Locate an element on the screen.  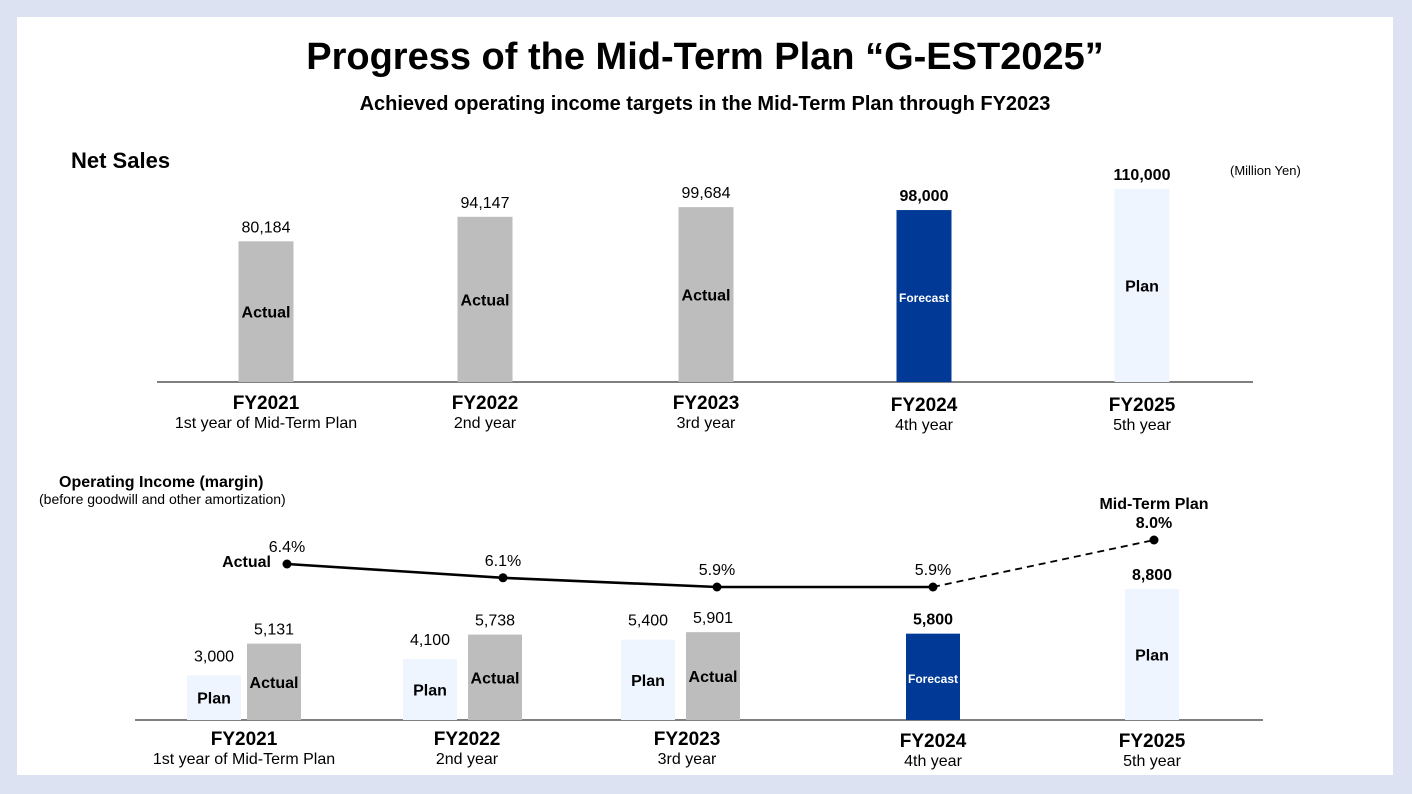
oi-category-label: FY2025 is located at coordinates (1152, 741).